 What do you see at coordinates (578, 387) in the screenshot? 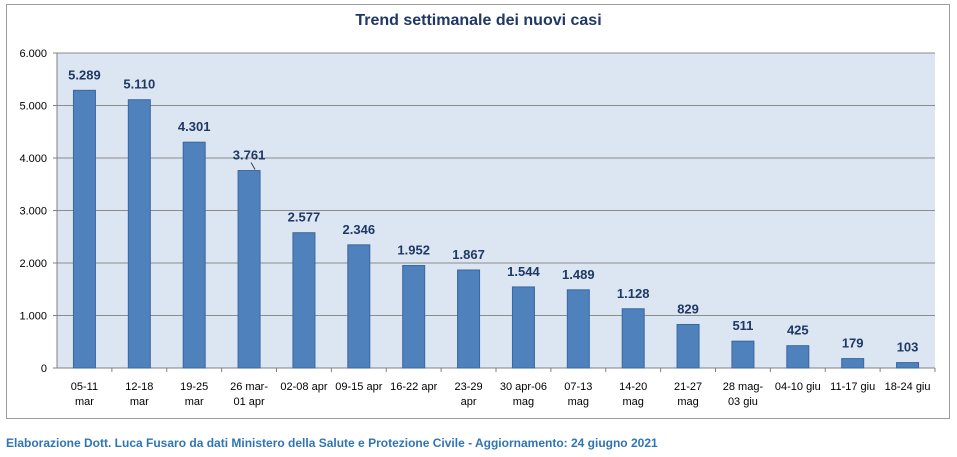
I see `x-tick-label: 07-13` at bounding box center [578, 387].